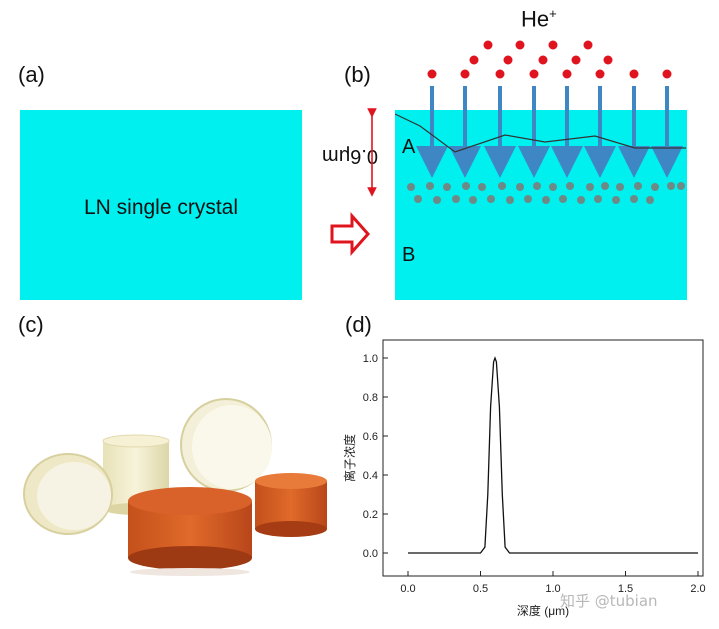  Describe the element at coordinates (350, 234) in the screenshot. I see `transform-arrow-icon` at that location.